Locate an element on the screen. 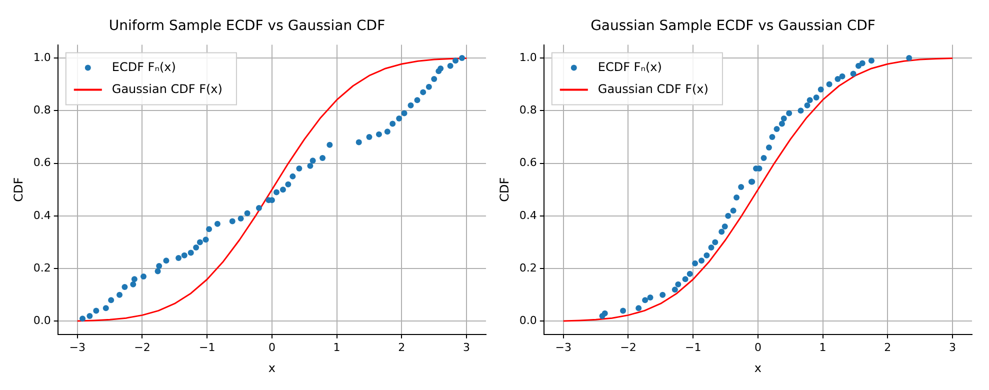  x-axis-title: x is located at coordinates (272, 367).